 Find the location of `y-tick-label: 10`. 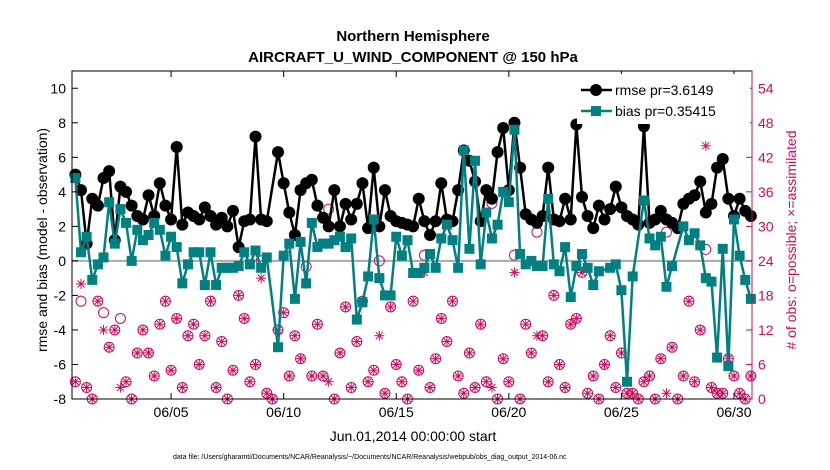

y-tick-label: 10 is located at coordinates (58, 88).